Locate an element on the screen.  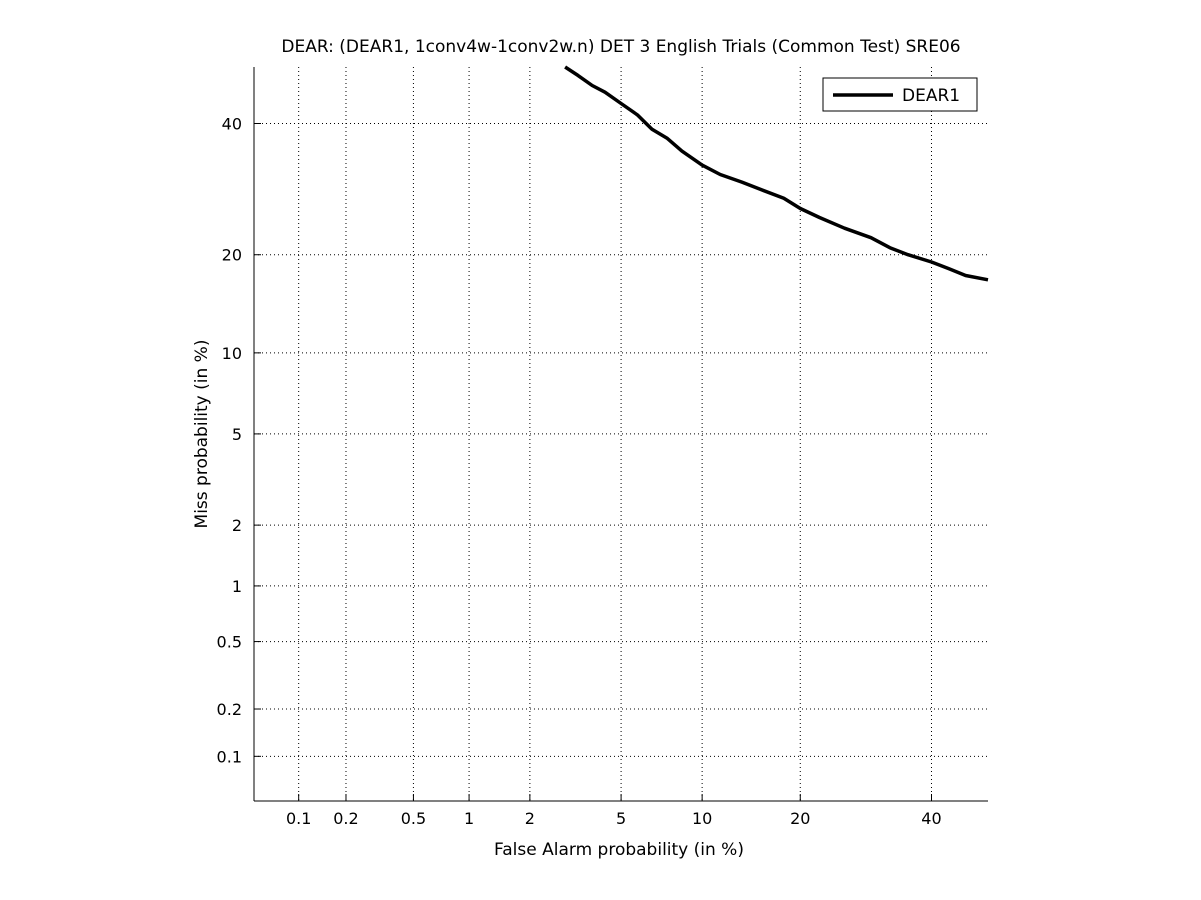
x-tick-label: 5 is located at coordinates (621, 818).